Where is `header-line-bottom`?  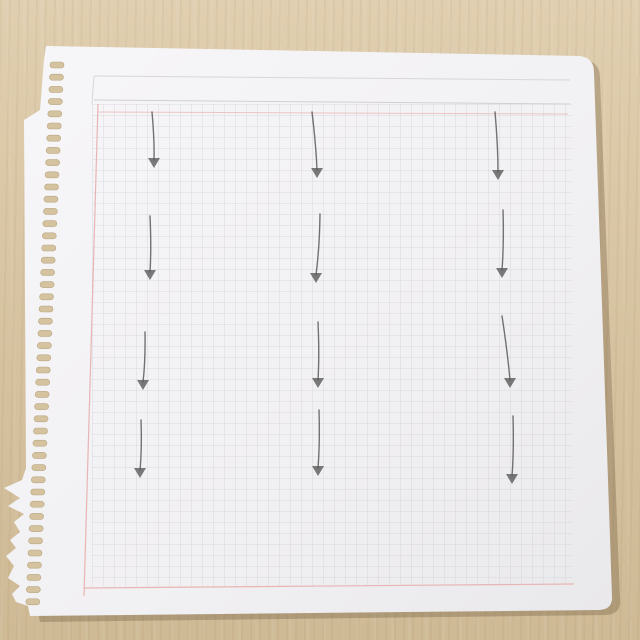 header-line-bottom is located at coordinates (332, 102).